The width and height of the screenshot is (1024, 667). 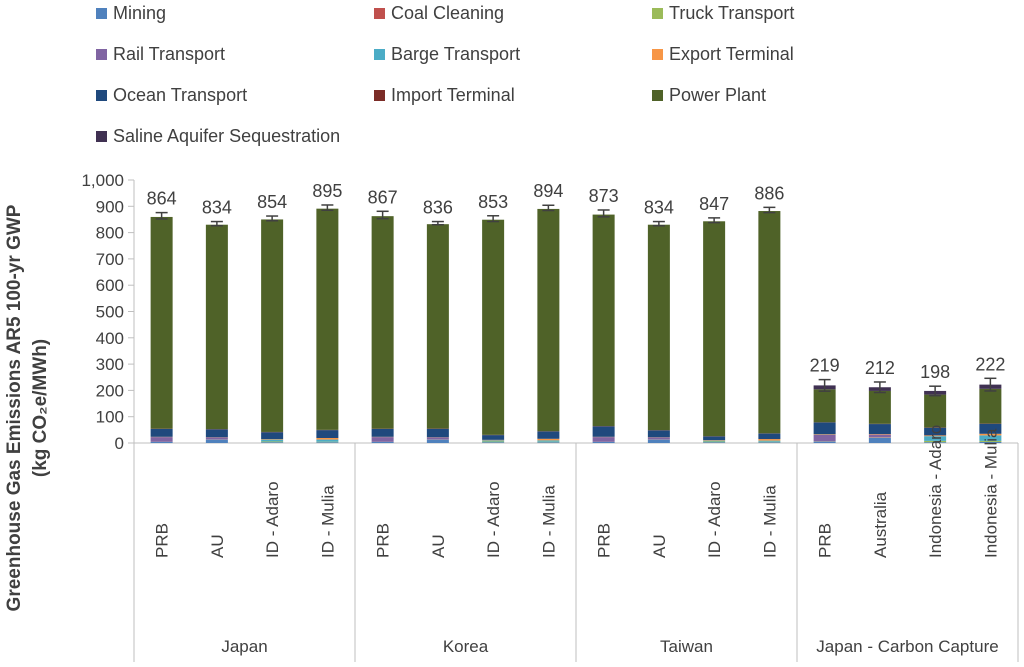 I want to click on legend-label: Coal Cleaning, so click(x=447, y=13).